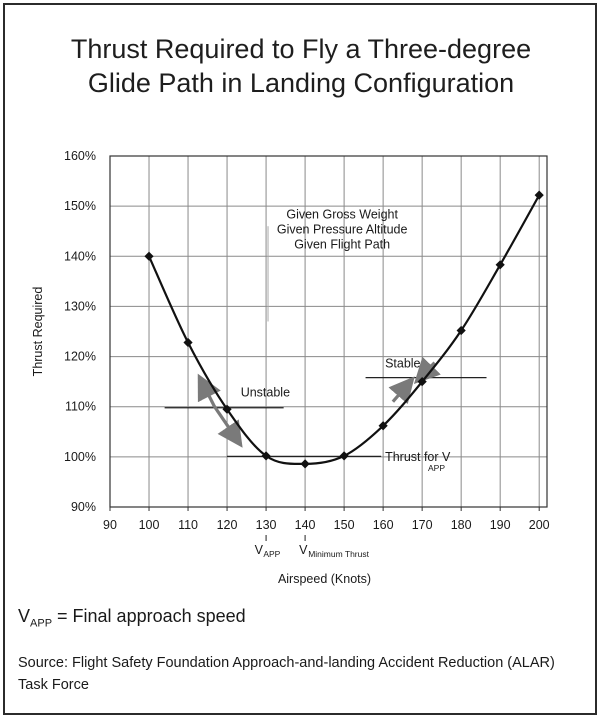 The width and height of the screenshot is (602, 720). What do you see at coordinates (228, 426) in the screenshot?
I see `unstable-arrow-down` at bounding box center [228, 426].